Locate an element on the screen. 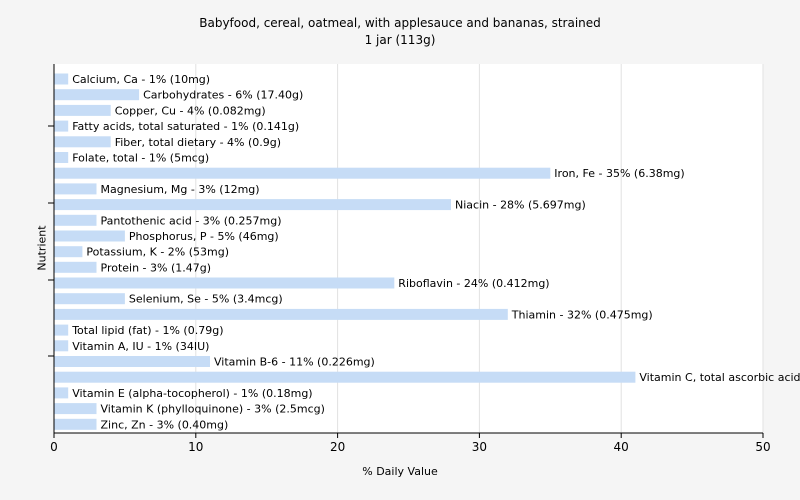  bar-label: Thiamin - 32% (0.475mg) is located at coordinates (582, 314).